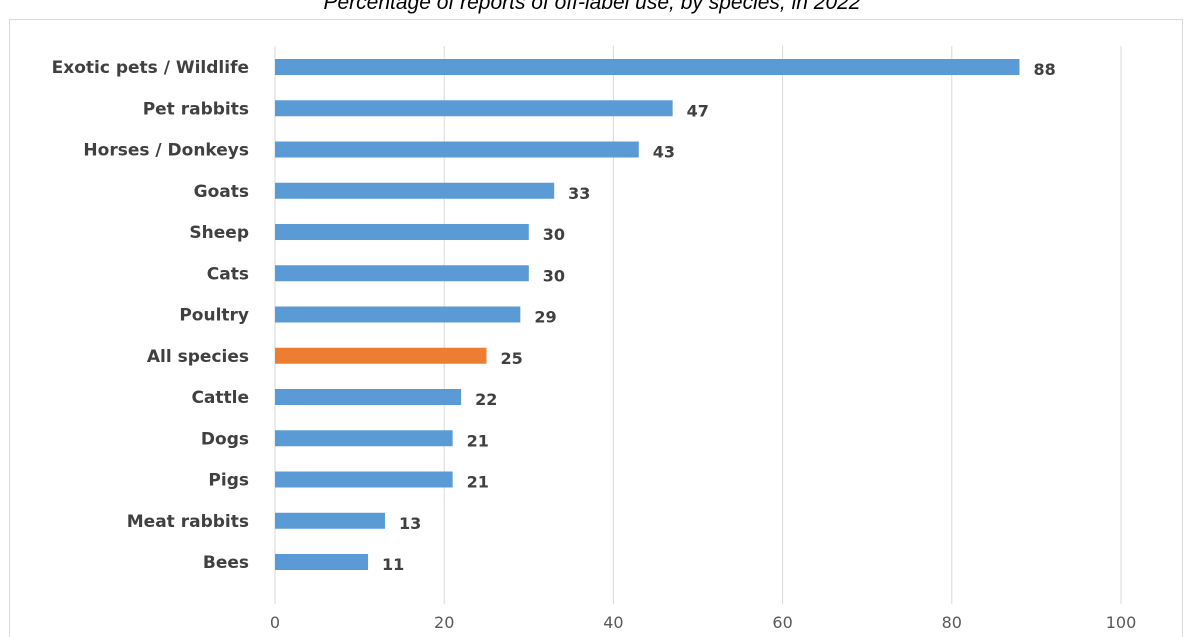 Image resolution: width=1184 pixels, height=637 pixels. What do you see at coordinates (228, 274) in the screenshot?
I see `category-label-5: Cats` at bounding box center [228, 274].